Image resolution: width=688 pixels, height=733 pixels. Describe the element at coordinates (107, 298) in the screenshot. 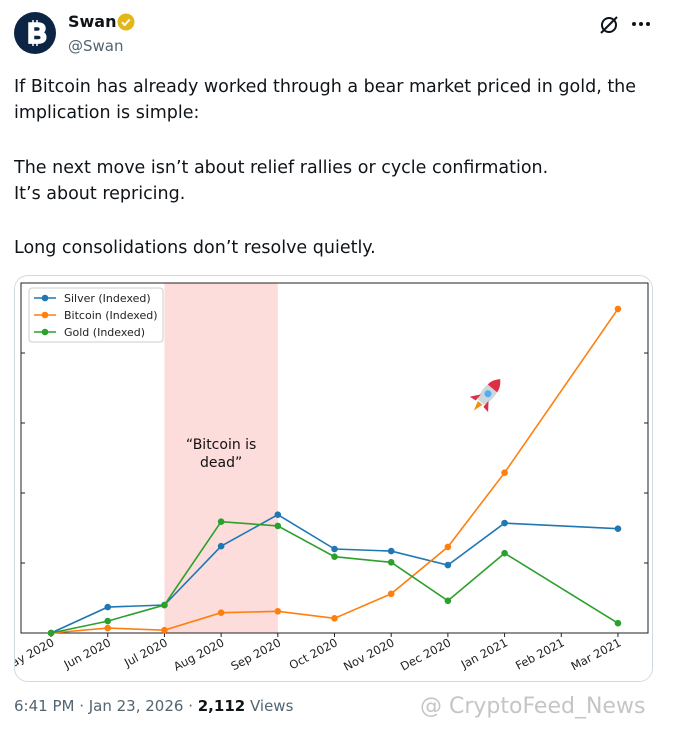

I see `legend-label: Silver (Indexed)` at that location.